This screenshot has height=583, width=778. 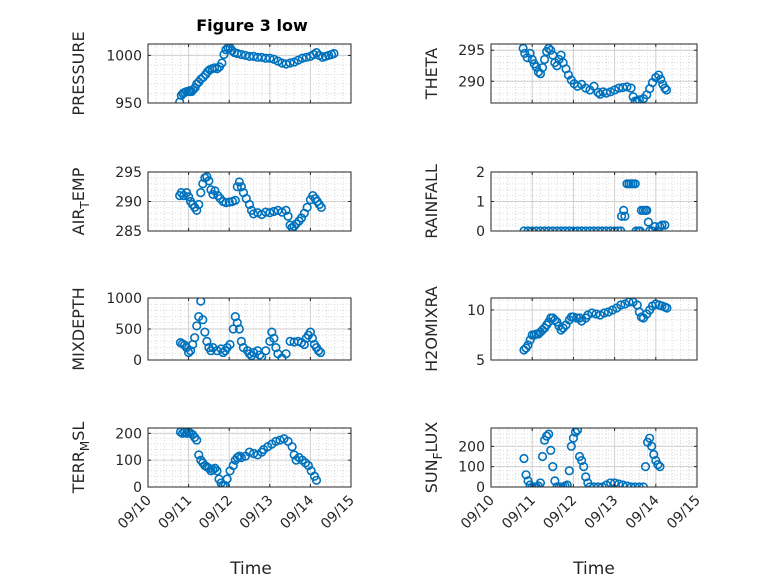 What do you see at coordinates (249, 457) in the screenshot?
I see `major-grid` at bounding box center [249, 457].